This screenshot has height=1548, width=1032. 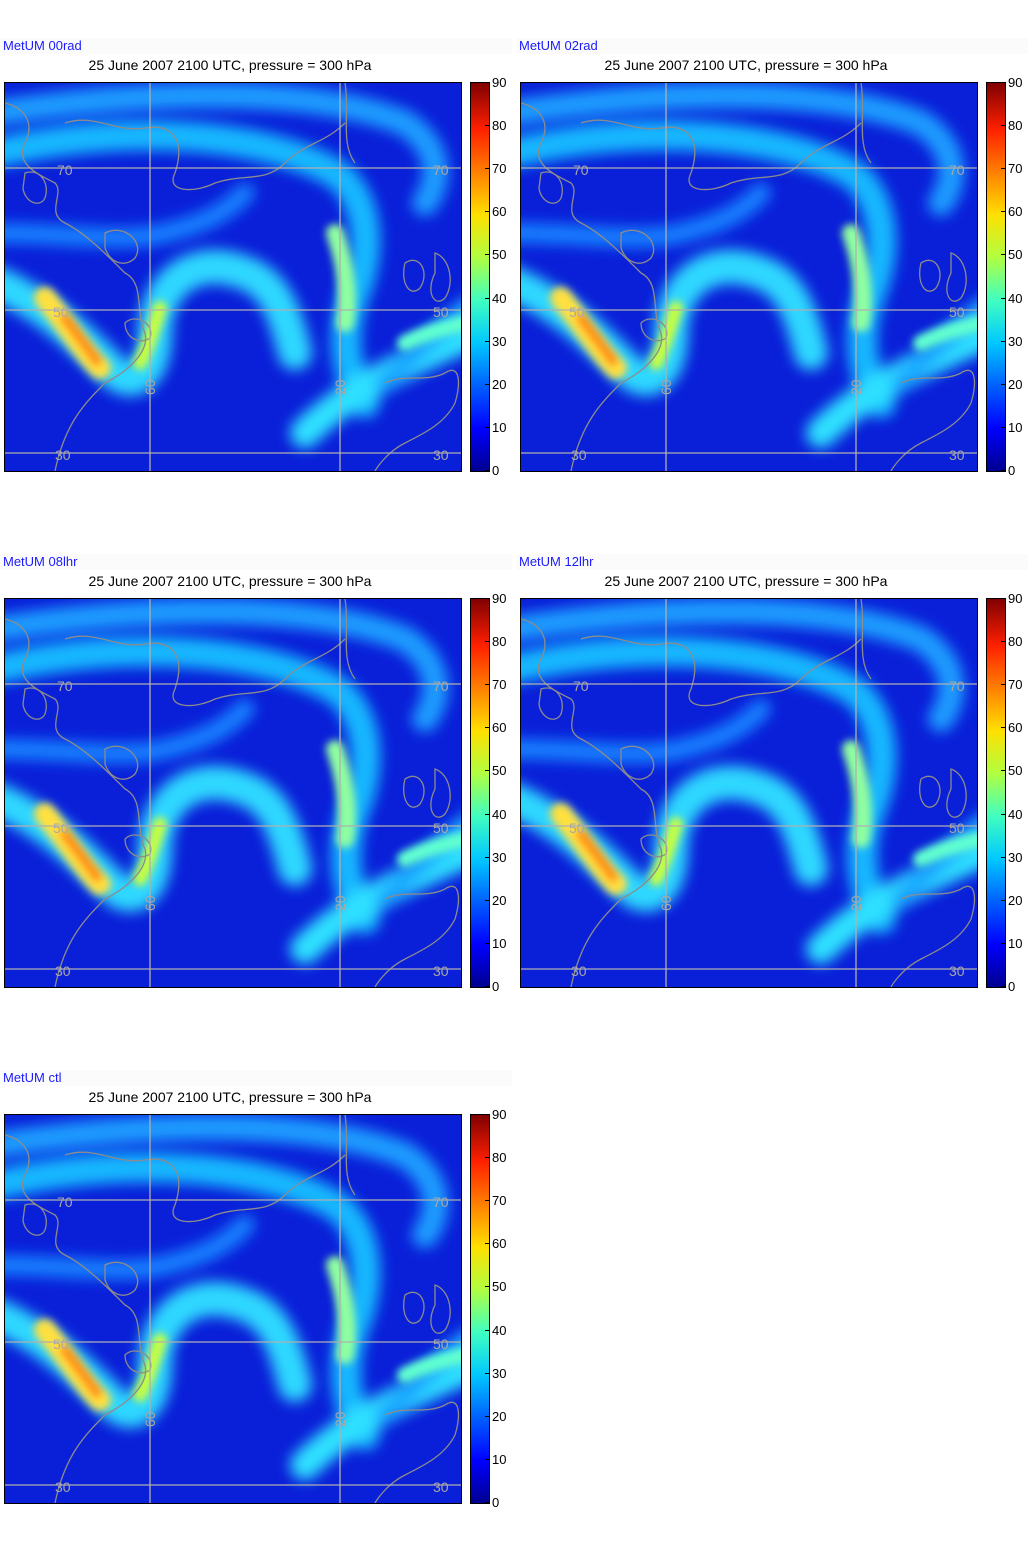 I want to click on map-svg: 70 70 50 50 30 30 60 20, so click(x=233, y=1309).